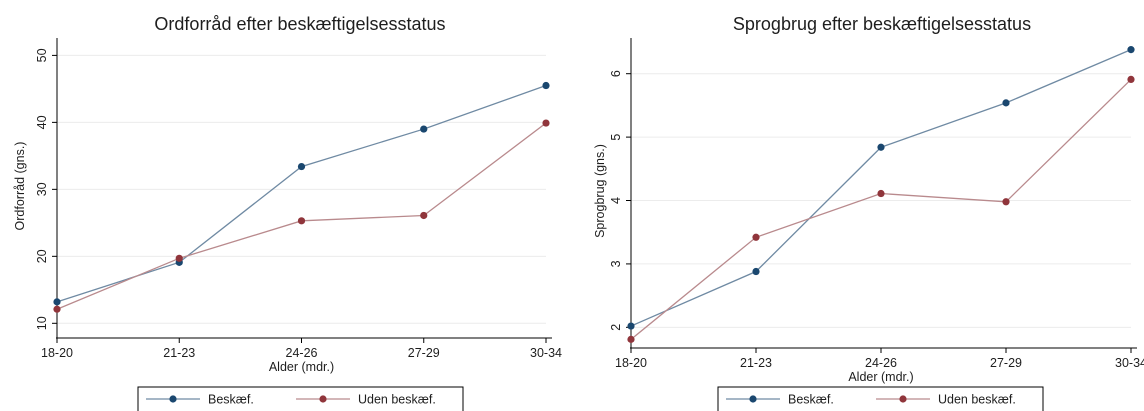  Describe the element at coordinates (882, 24) in the screenshot. I see `chart-title: Sprogbrug efter beskæftigelsesstatus` at that location.